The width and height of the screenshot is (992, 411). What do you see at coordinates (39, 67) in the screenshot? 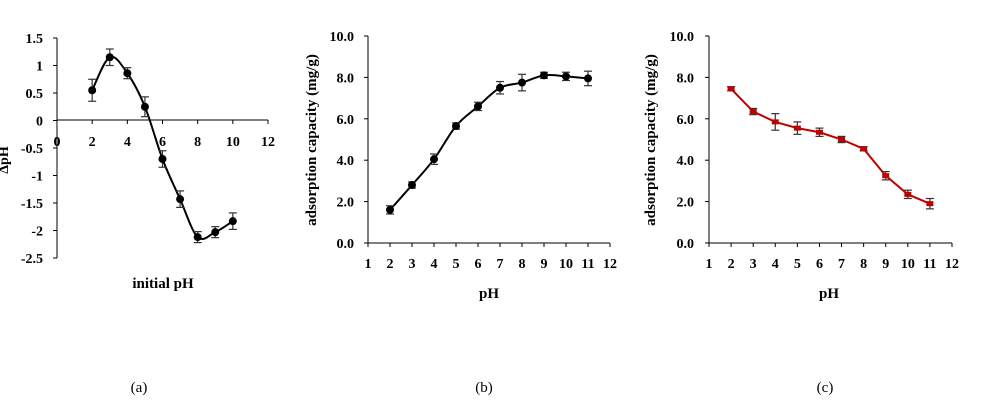
I see `y-tick-label: 1` at bounding box center [39, 67].